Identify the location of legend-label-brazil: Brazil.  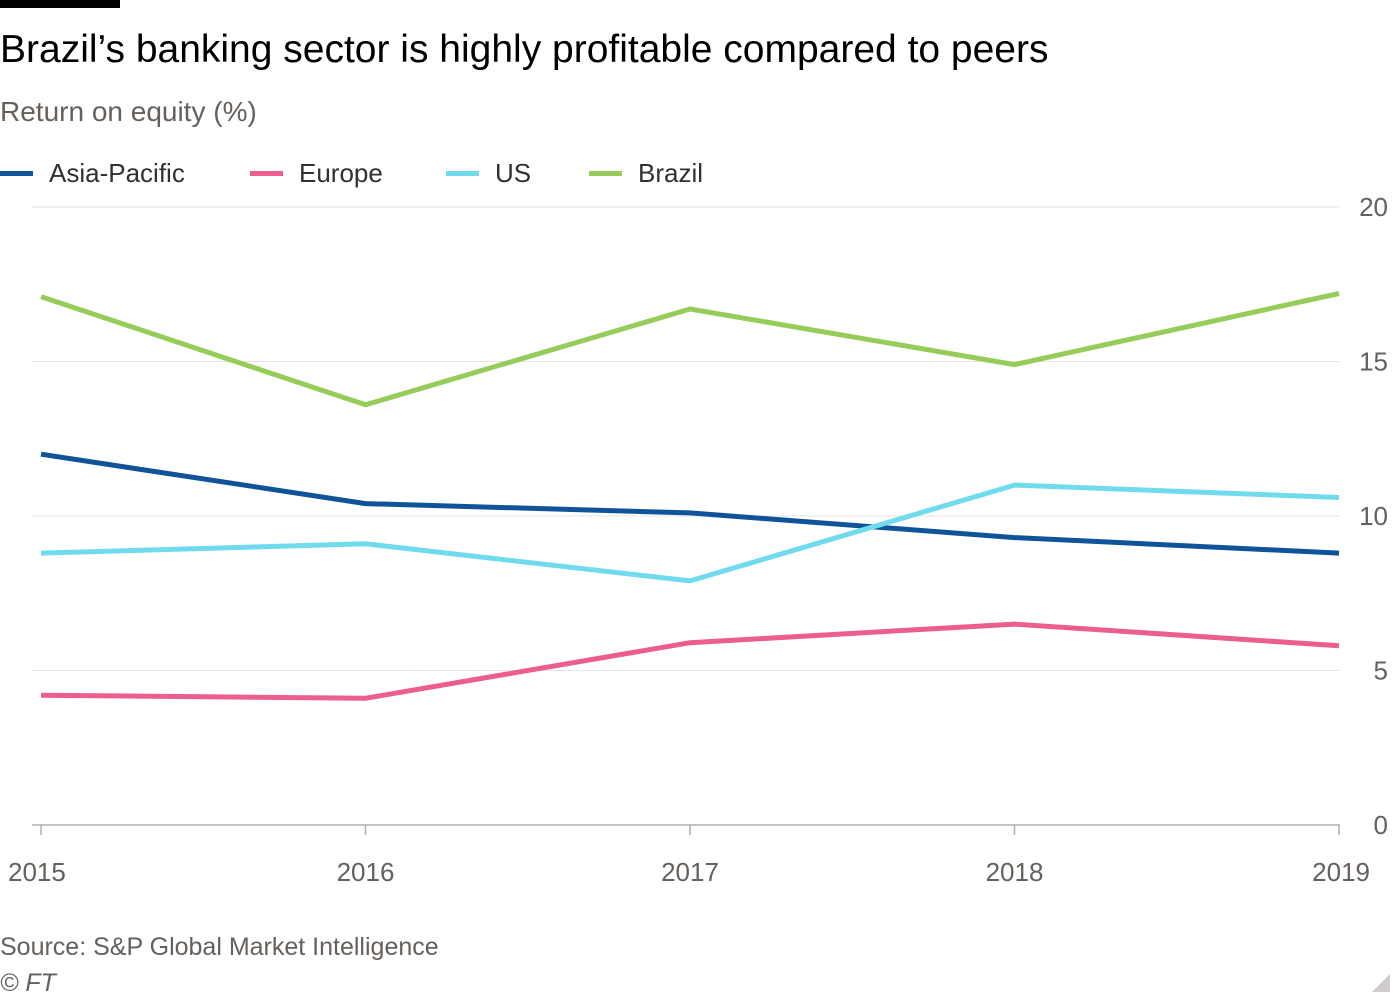
(671, 172).